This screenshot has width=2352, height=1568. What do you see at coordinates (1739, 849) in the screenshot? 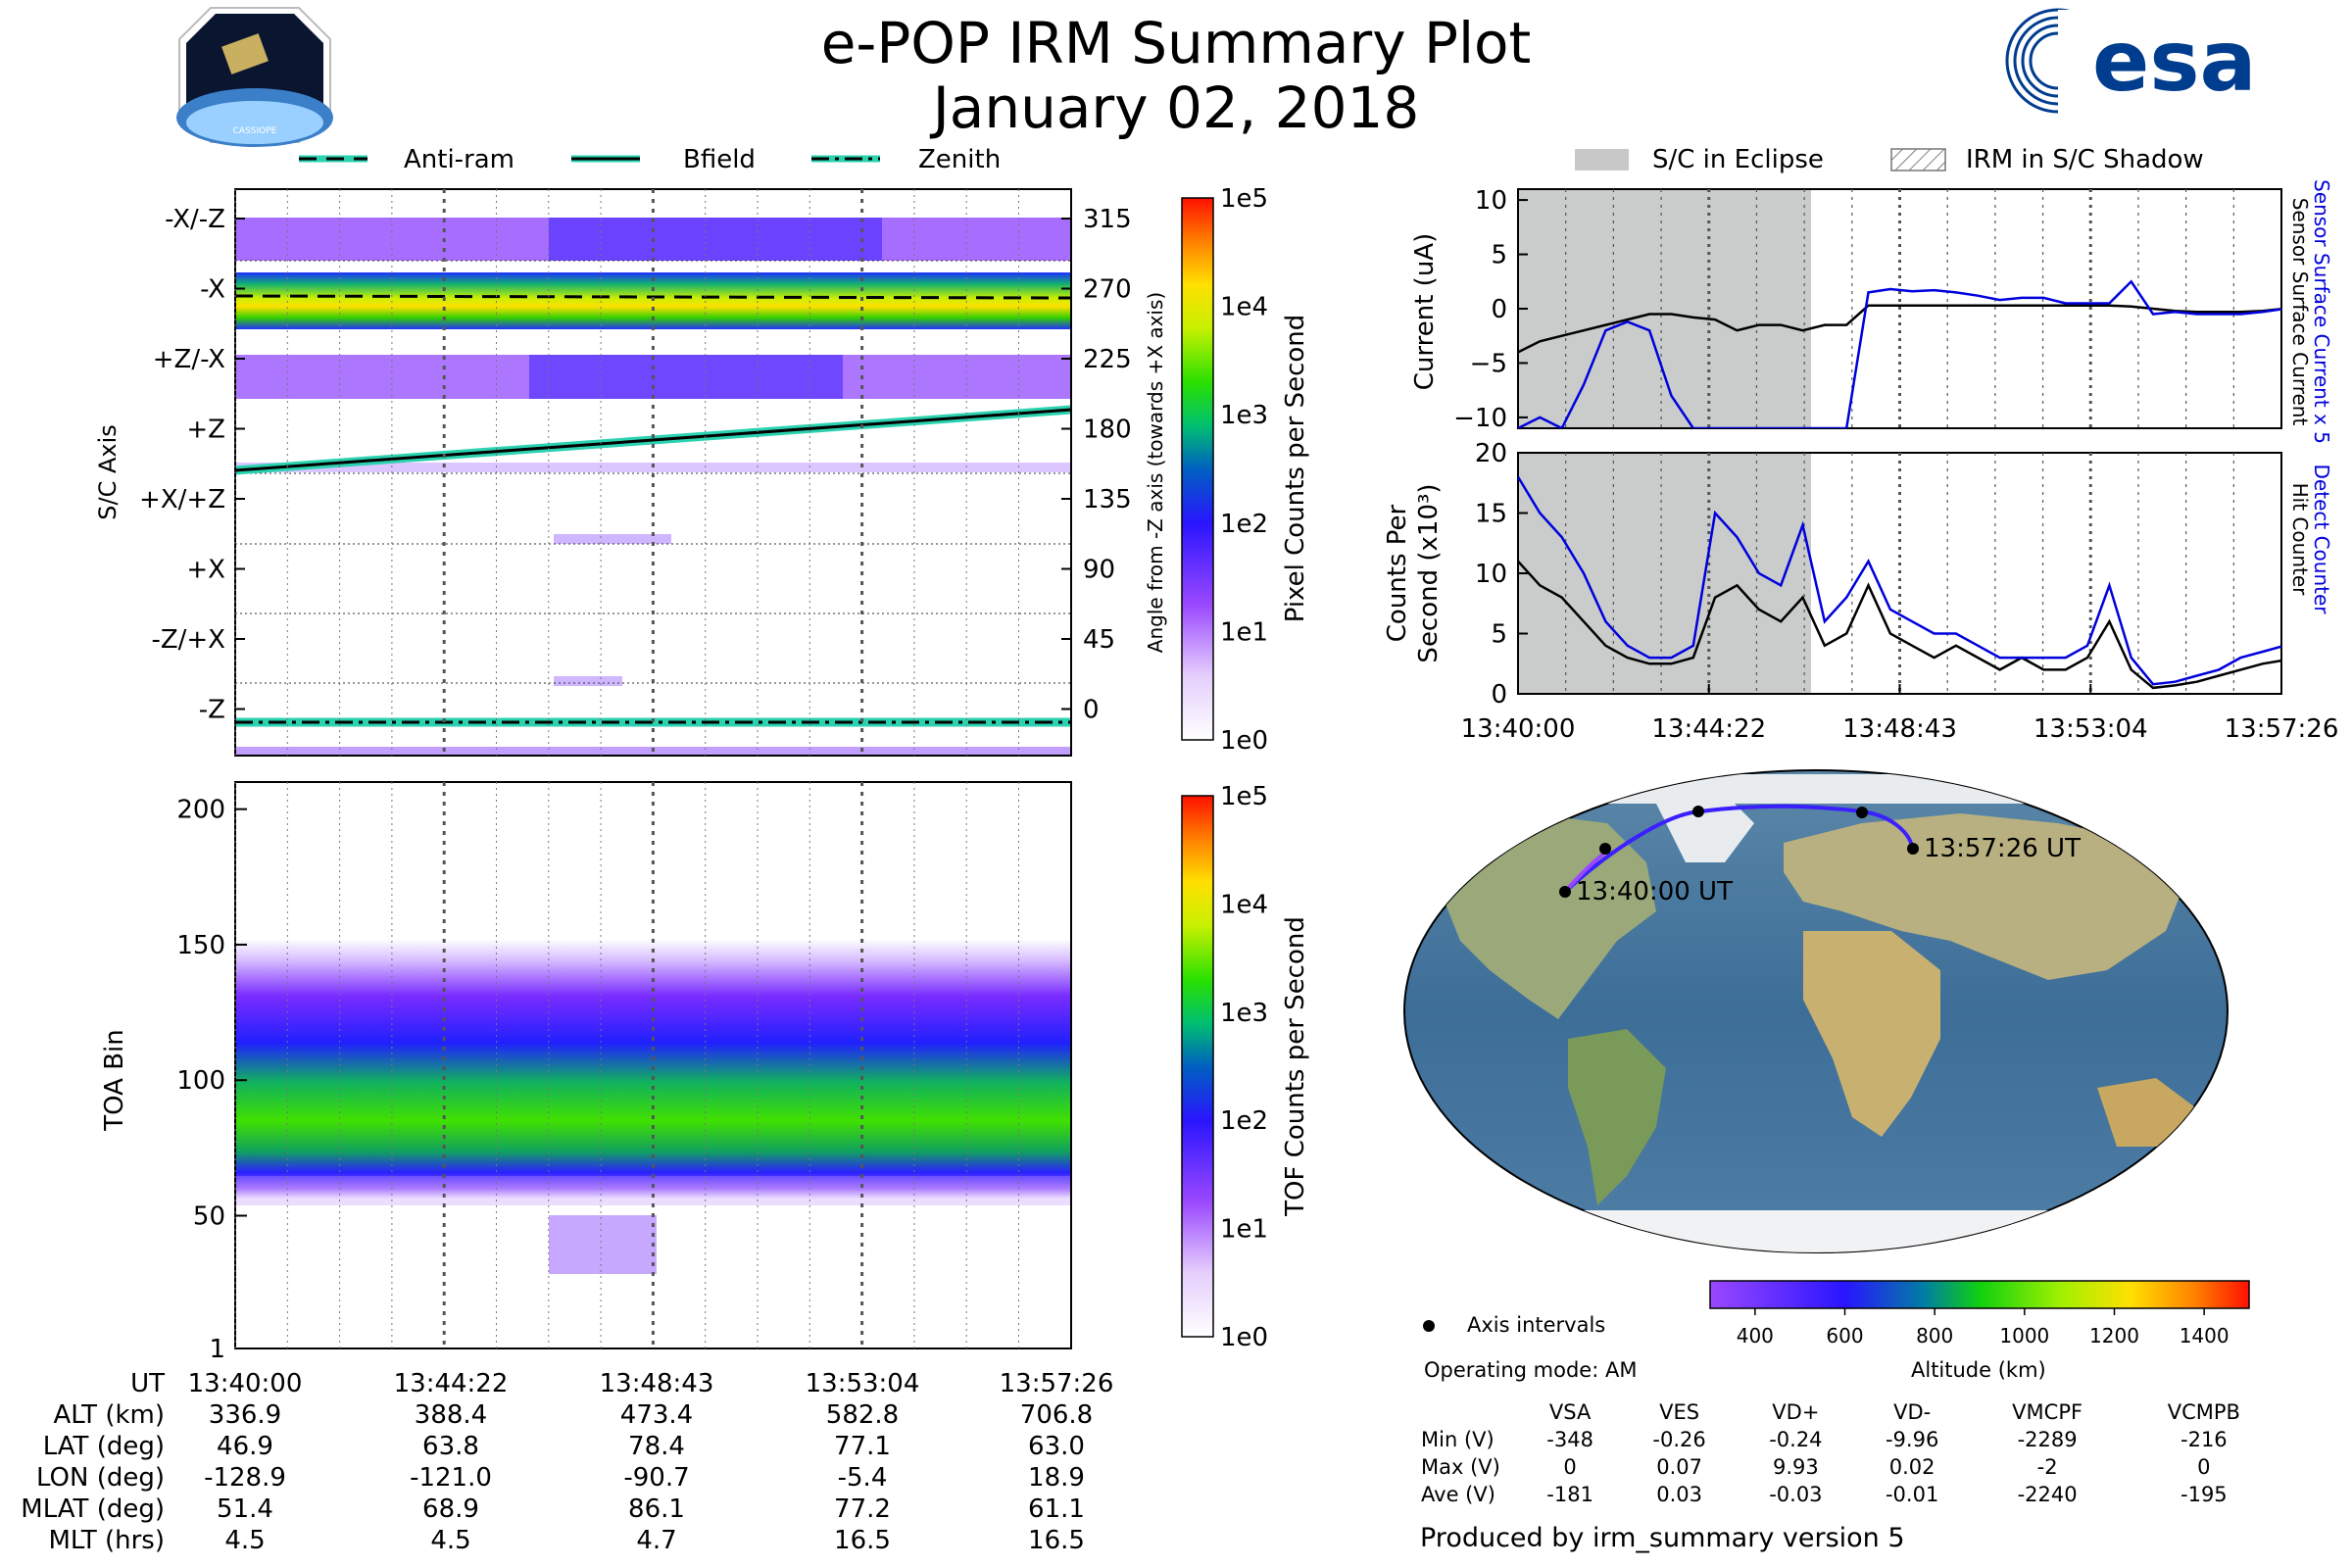
I see `orbit-track` at bounding box center [1739, 849].